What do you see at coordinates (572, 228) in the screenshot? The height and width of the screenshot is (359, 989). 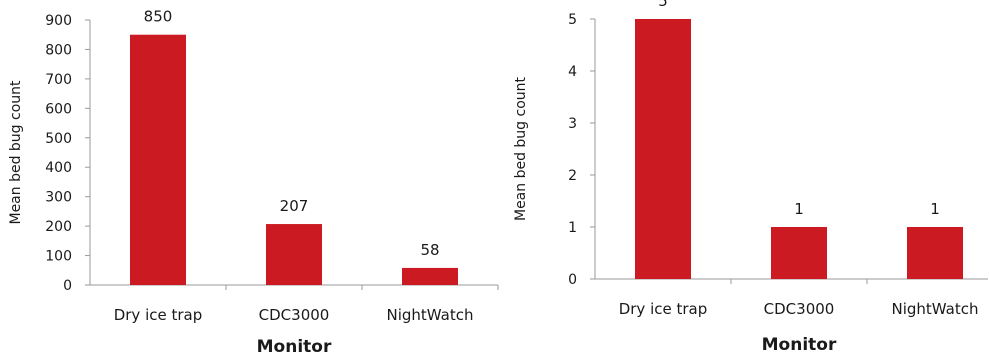 I see `y-tick-label: 1` at bounding box center [572, 228].